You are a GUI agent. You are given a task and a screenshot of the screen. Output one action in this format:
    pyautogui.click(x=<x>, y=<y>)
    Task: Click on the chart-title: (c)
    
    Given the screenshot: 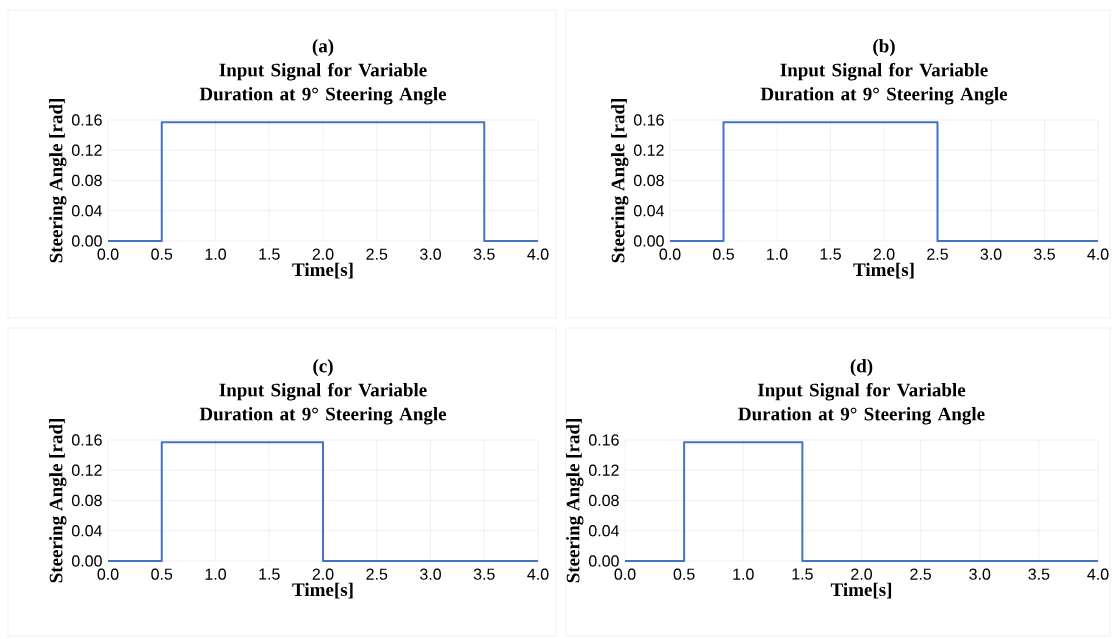 What is the action you would take?
    pyautogui.click(x=323, y=368)
    